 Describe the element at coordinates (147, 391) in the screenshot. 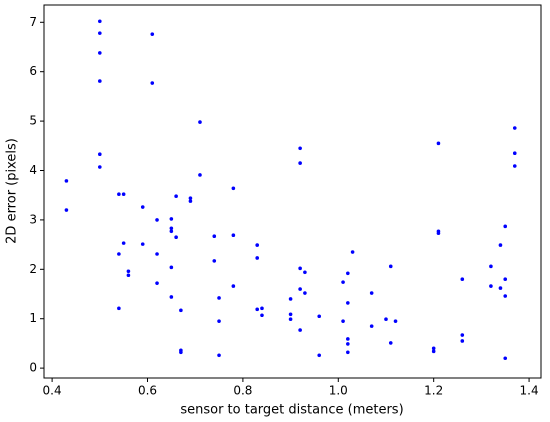

I see `x-tick-label: 0.6` at that location.